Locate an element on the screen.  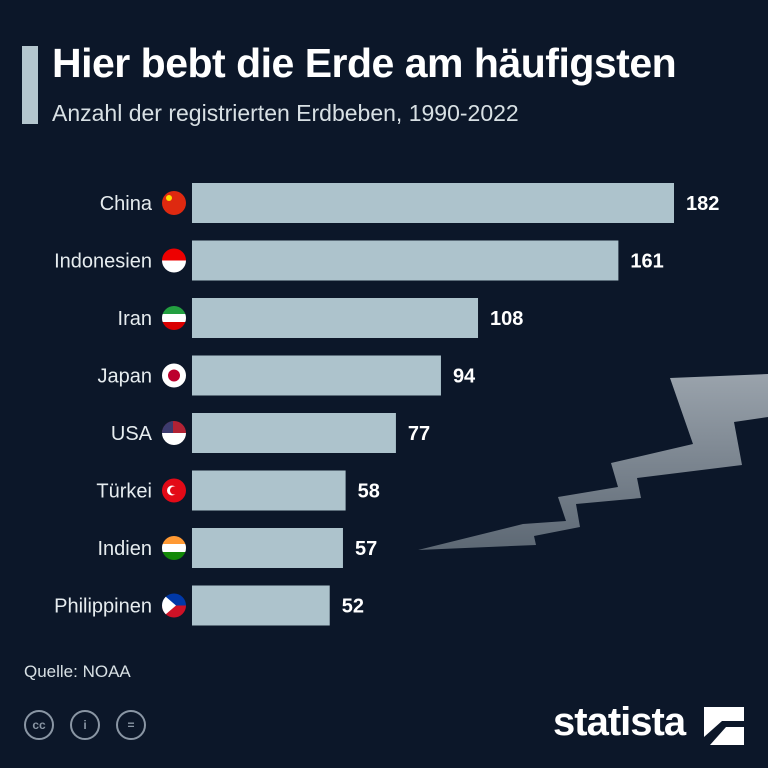
bar-japan is located at coordinates (316, 375).